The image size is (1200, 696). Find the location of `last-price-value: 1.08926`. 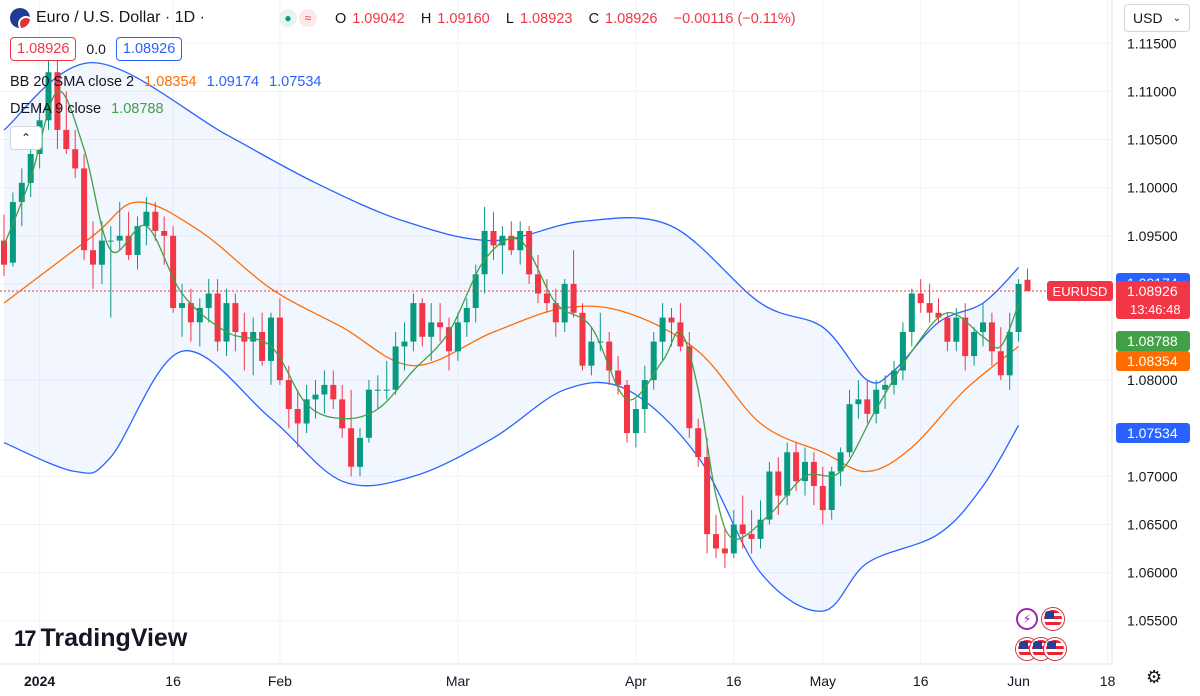

last-price-value: 1.08926 is located at coordinates (1152, 291).